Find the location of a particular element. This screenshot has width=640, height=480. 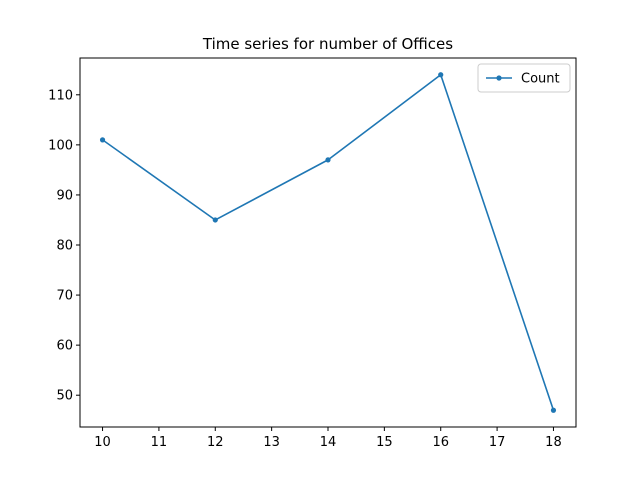

y-axis: 50 60 70 80 90 100 110 is located at coordinates (64, 246).